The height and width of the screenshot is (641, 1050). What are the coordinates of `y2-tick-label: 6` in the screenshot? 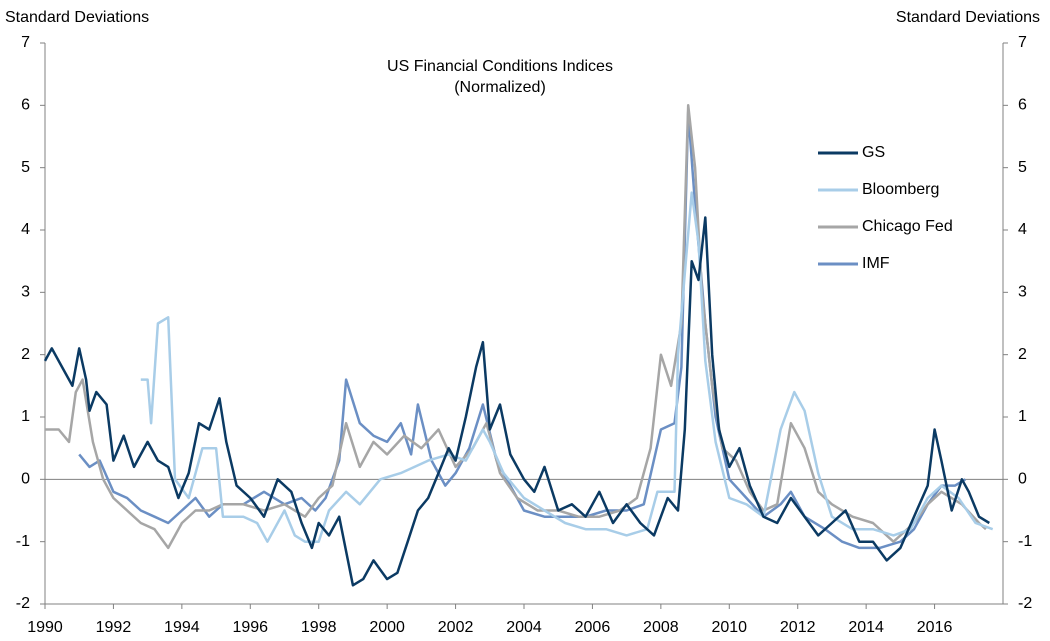 It's located at (1022, 105).